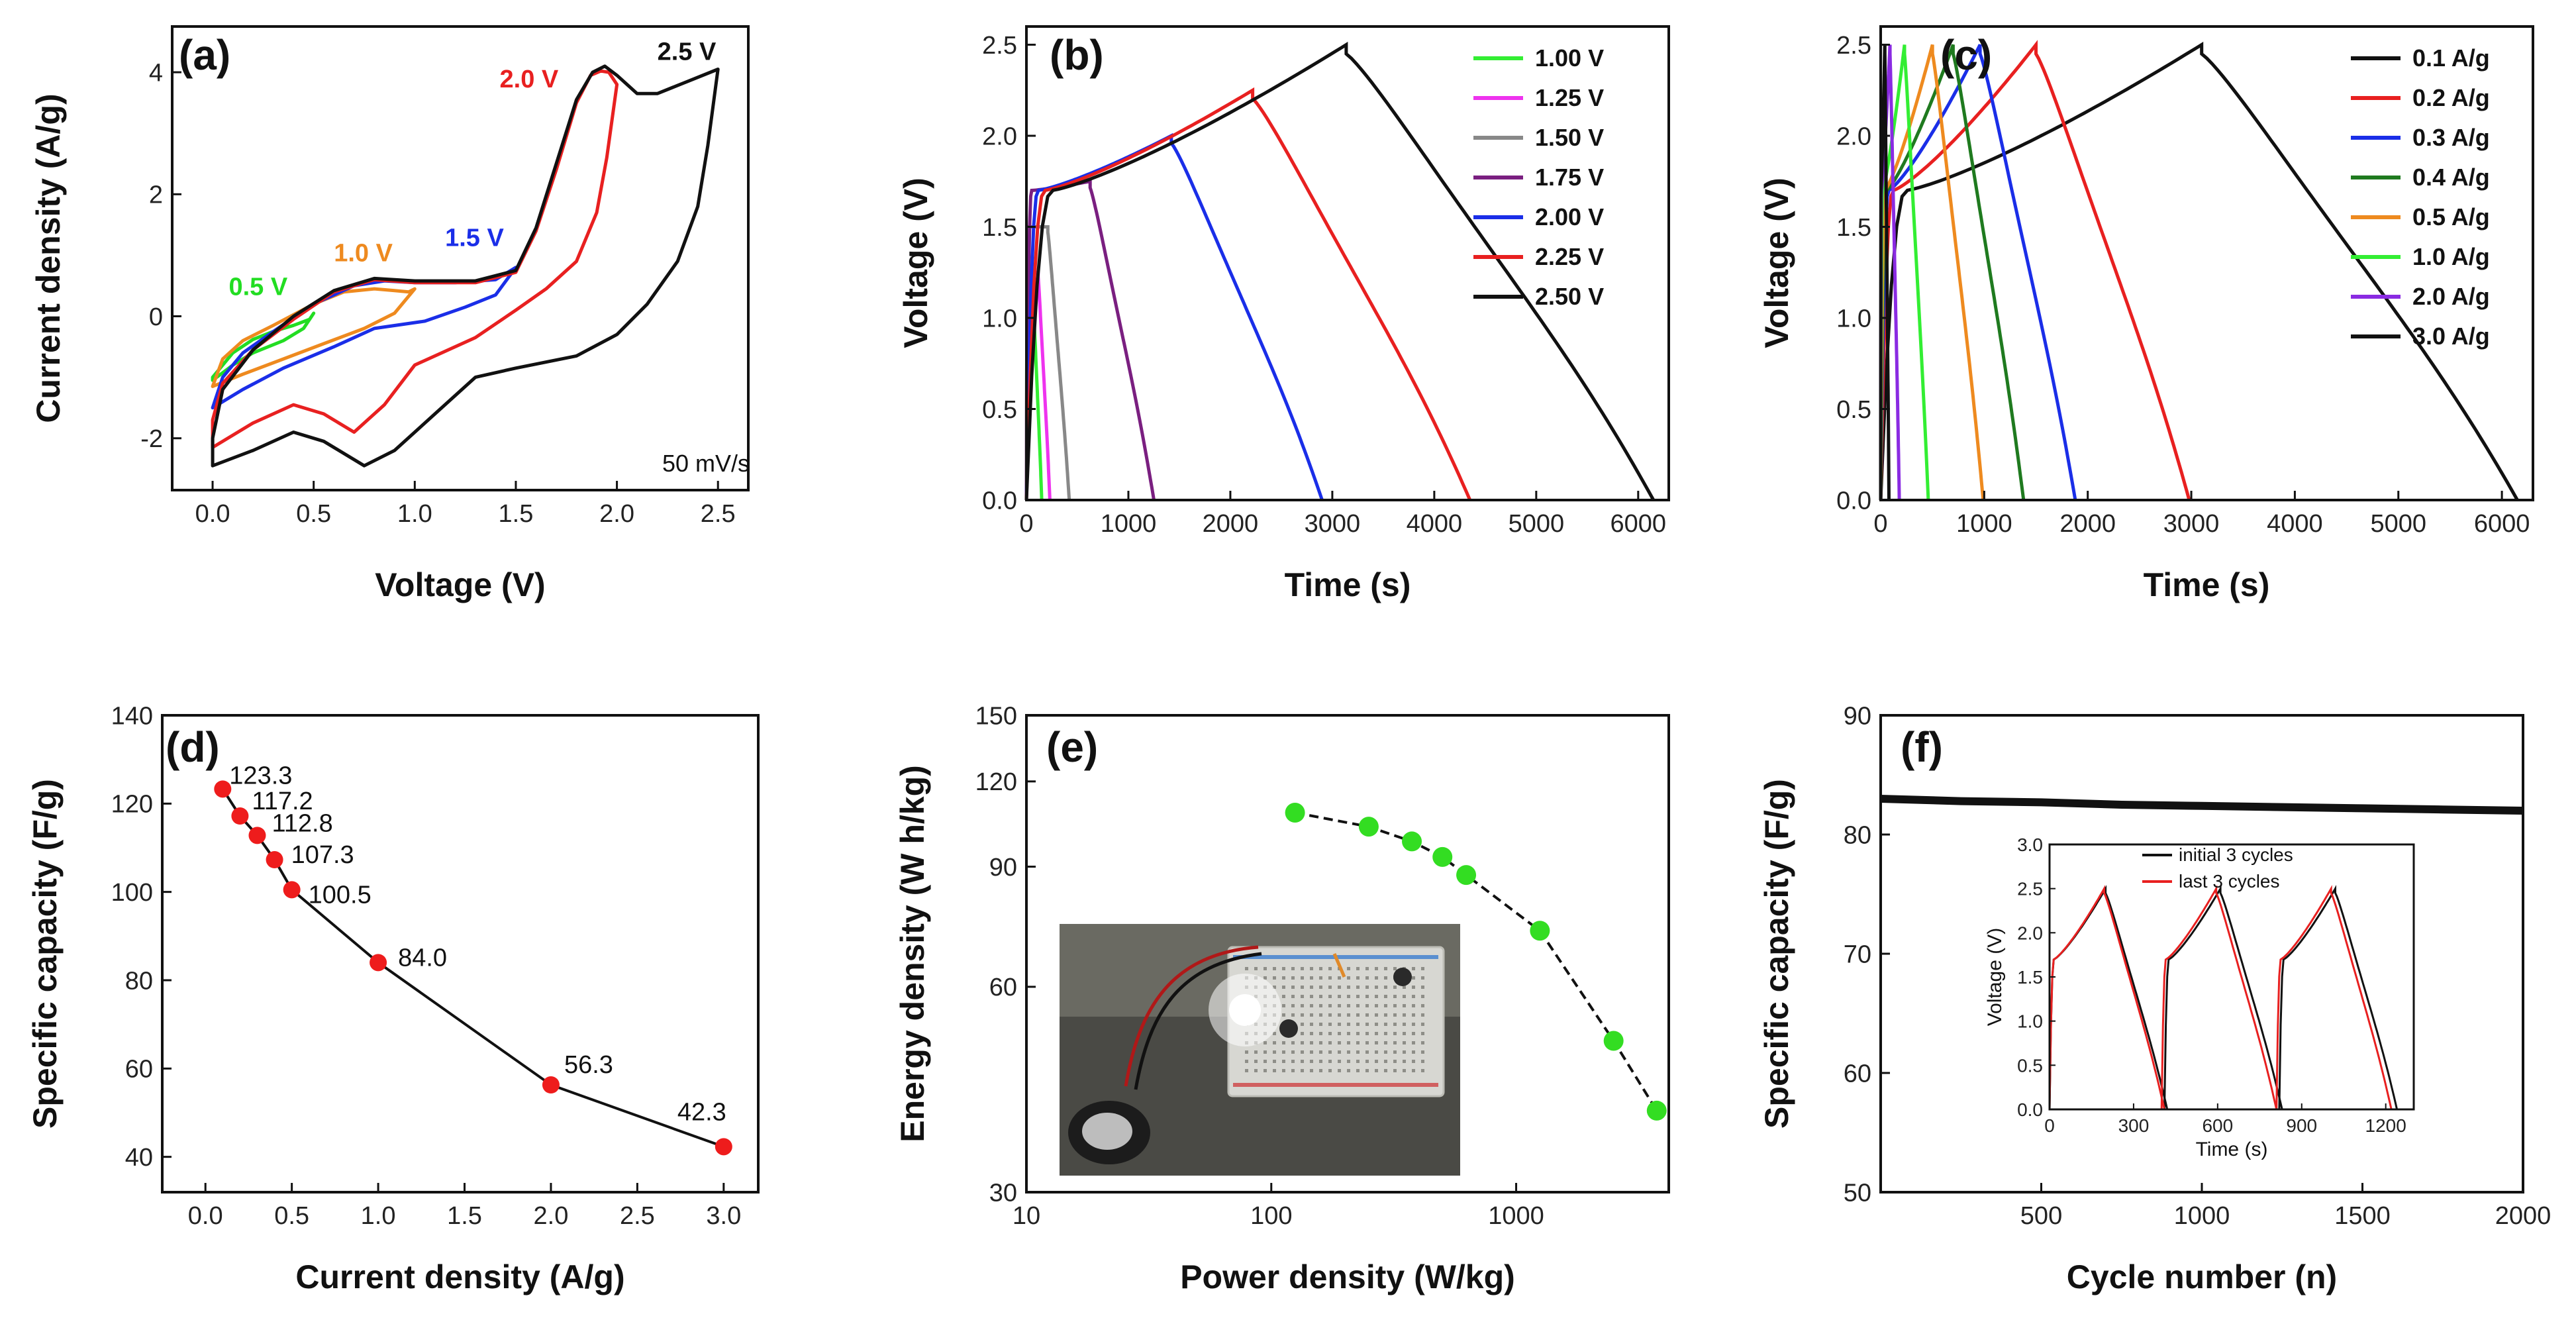  What do you see at coordinates (1853, 410) in the screenshot?
I see `panel-c-y-tick-label: 0.5` at bounding box center [1853, 410].